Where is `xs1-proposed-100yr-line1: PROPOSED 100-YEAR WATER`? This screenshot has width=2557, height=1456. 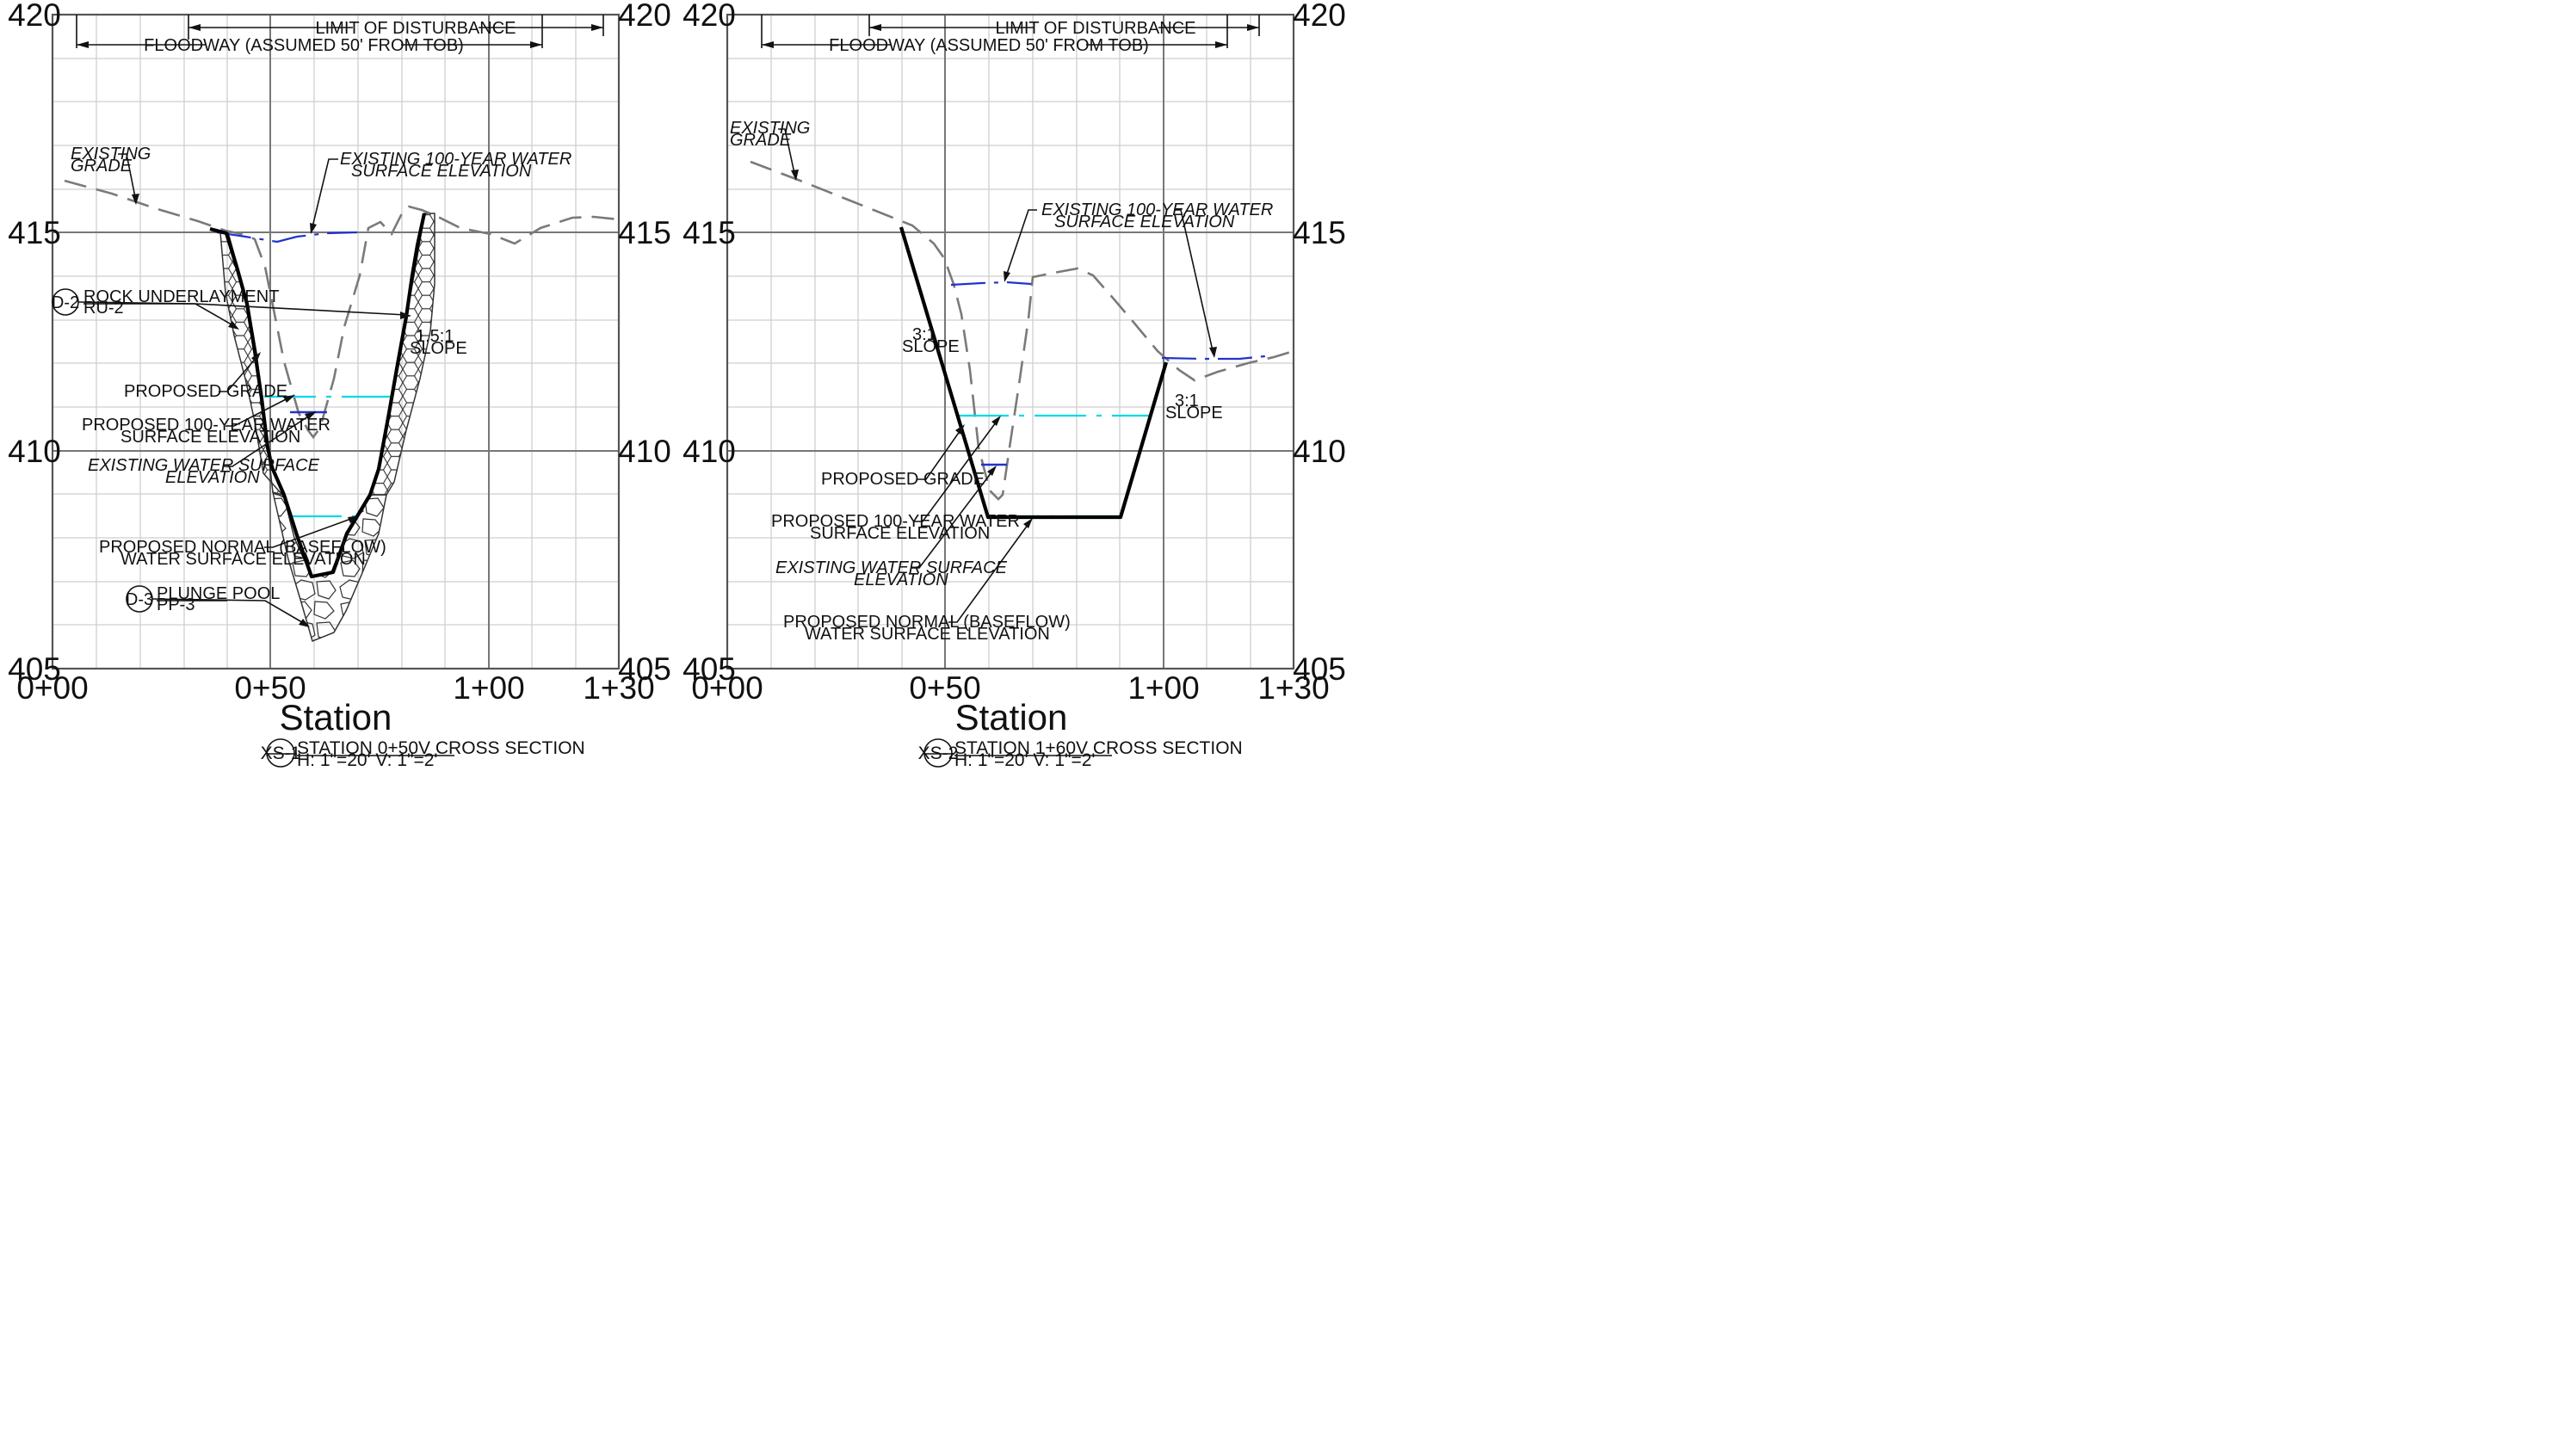 xs1-proposed-100yr-line1: PROPOSED 100-YEAR WATER is located at coordinates (206, 426).